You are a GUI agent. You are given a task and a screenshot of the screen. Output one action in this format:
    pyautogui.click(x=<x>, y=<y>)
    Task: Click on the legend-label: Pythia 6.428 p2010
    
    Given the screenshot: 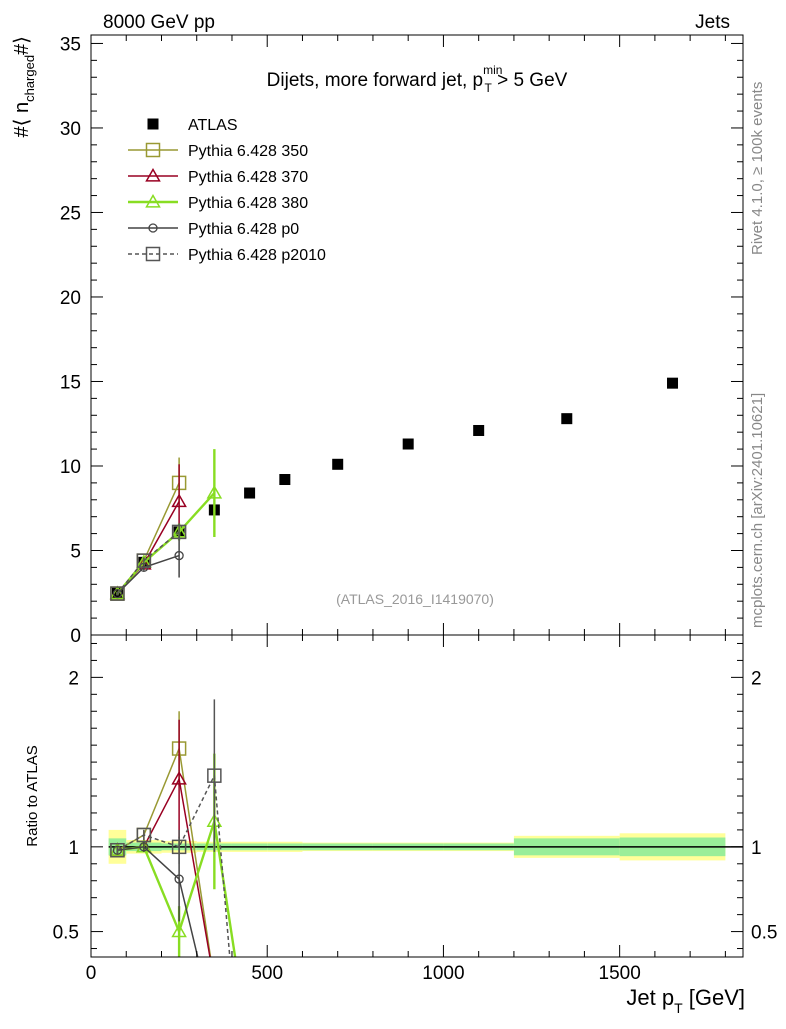 What is the action you would take?
    pyautogui.click(x=257, y=255)
    